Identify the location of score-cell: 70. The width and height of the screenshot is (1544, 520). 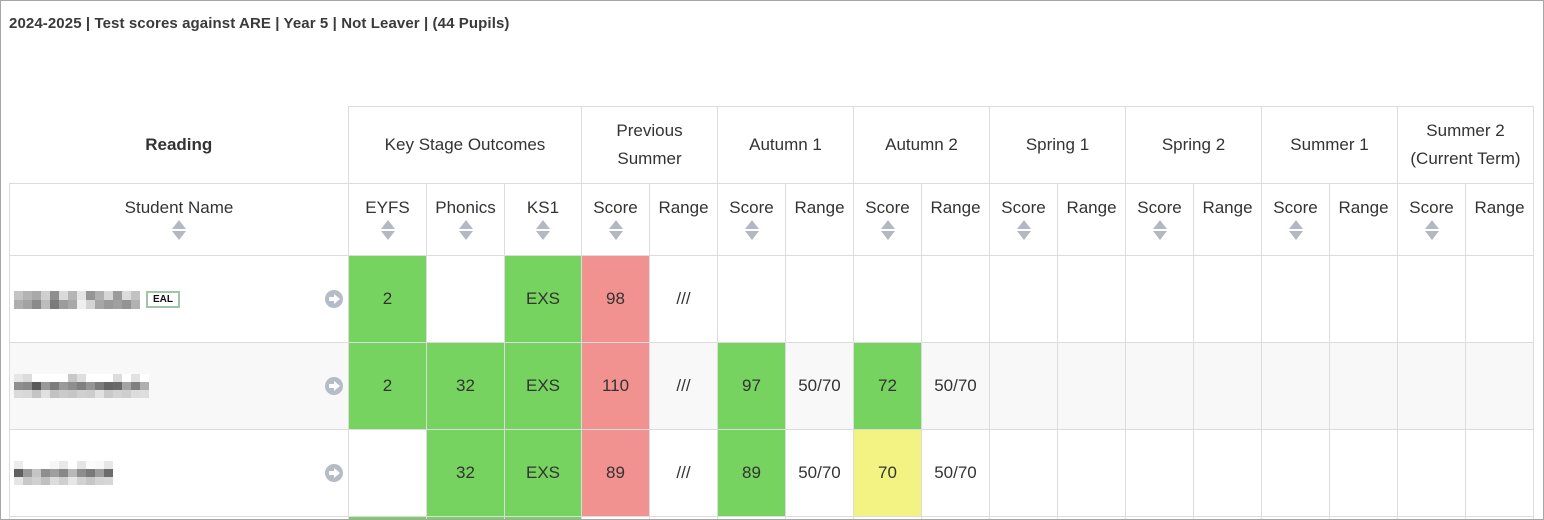
(887, 473).